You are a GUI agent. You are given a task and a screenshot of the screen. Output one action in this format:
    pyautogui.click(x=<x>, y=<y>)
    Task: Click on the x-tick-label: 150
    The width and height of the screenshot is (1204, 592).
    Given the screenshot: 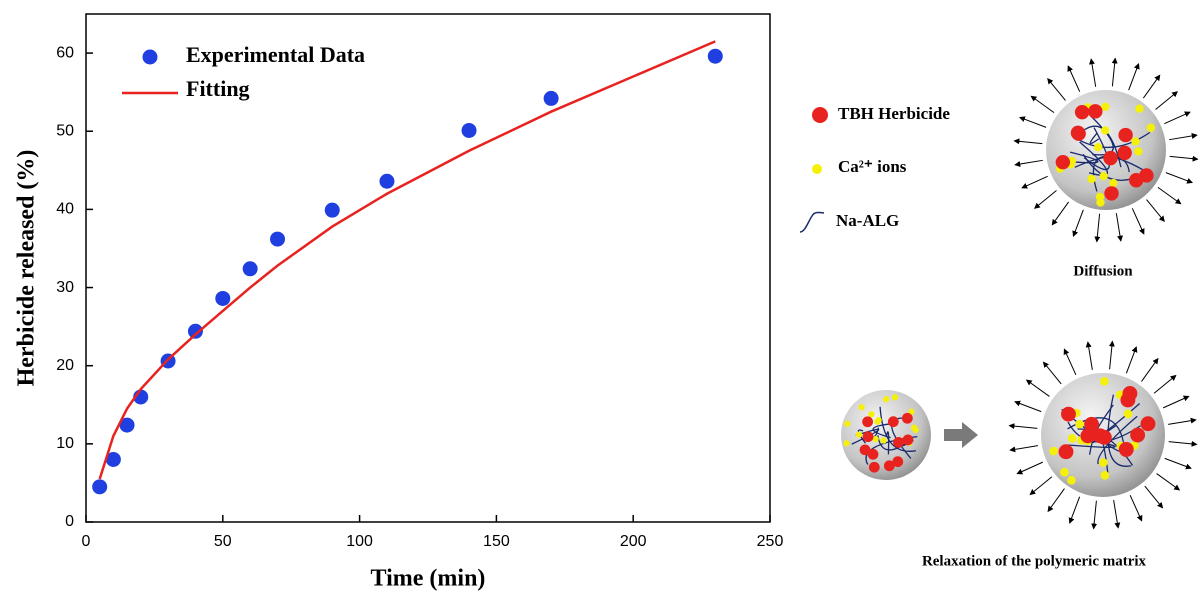 What is the action you would take?
    pyautogui.click(x=496, y=541)
    